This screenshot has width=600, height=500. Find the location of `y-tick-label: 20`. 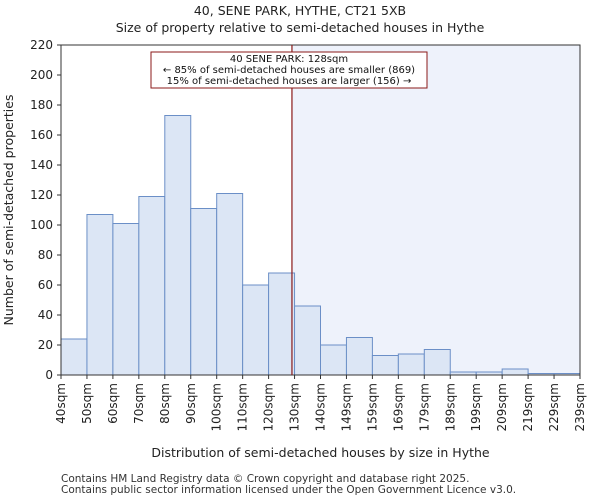

y-tick-label: 20 is located at coordinates (45, 345).